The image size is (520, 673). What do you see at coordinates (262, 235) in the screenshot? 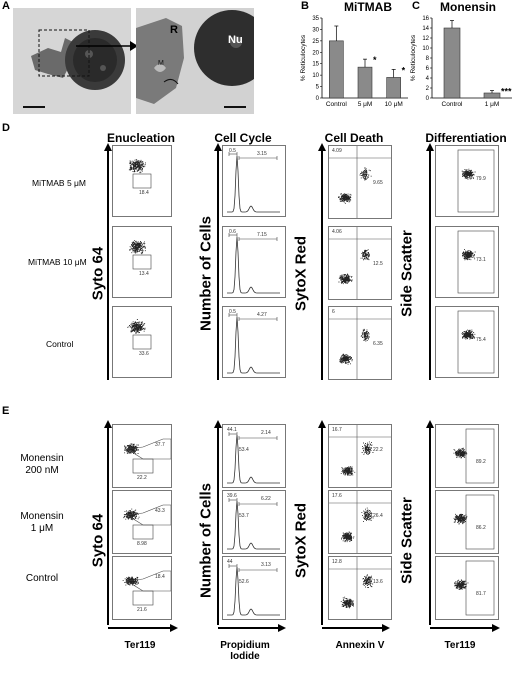
I see `d-cc-value-b-1: 7.15` at bounding box center [262, 235].